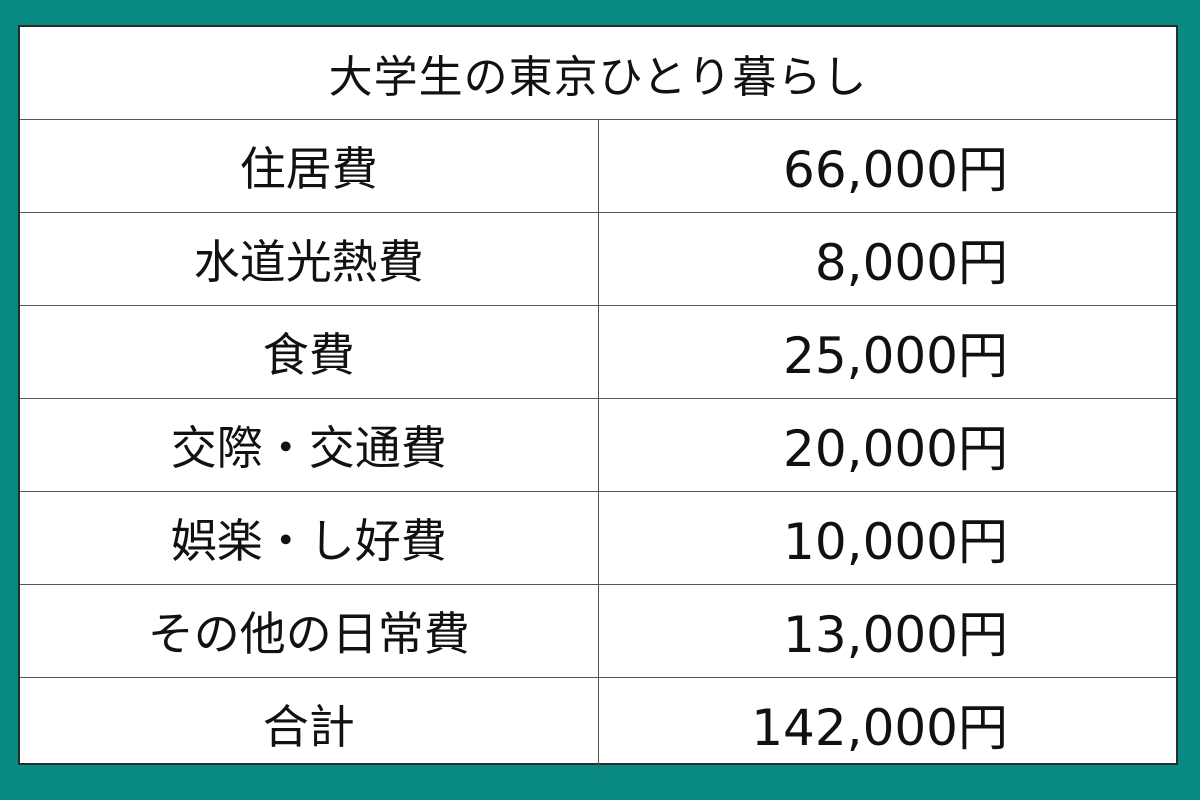 This screenshot has width=1200, height=800. What do you see at coordinates (309, 538) in the screenshot?
I see `row-label-entertainment: 娯楽・し好費` at bounding box center [309, 538].